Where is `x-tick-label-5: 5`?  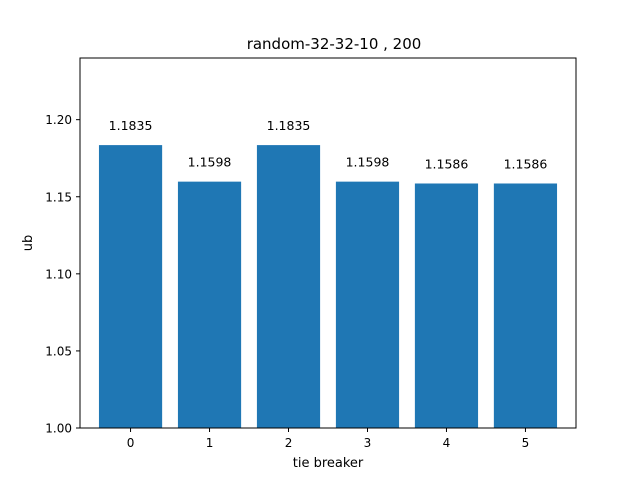
x-tick-label-5: 5 is located at coordinates (526, 443).